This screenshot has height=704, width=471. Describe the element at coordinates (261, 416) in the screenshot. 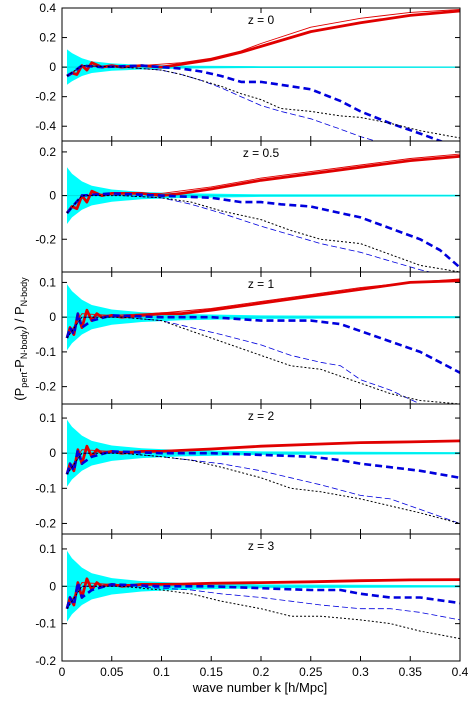

I see `panel-4-redshift-label: z = 2` at that location.